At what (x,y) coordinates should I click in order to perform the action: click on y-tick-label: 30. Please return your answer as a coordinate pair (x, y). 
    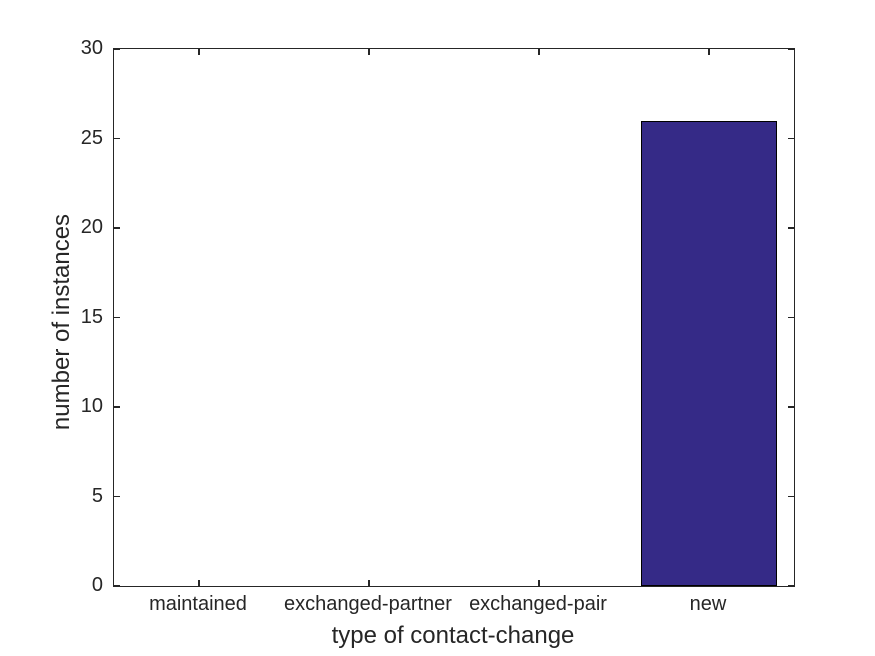
    Looking at the image, I should click on (91, 48).